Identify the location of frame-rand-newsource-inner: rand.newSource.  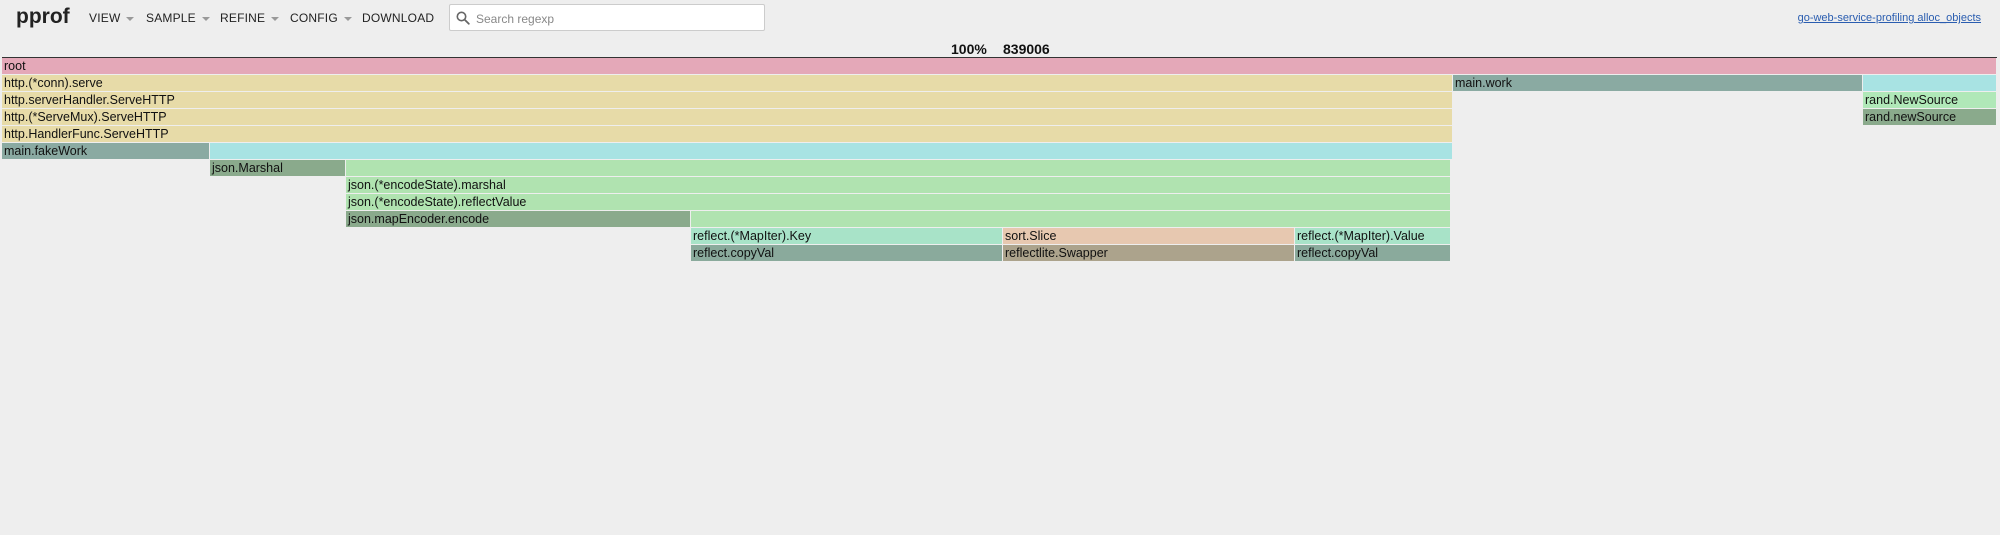
(1930, 117).